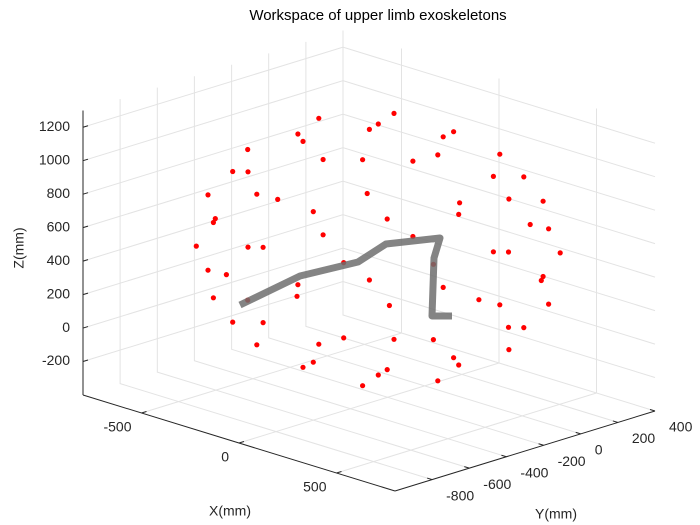 The image size is (700, 525). Describe the element at coordinates (225, 457) in the screenshot. I see `x-tick-label: 0` at that location.